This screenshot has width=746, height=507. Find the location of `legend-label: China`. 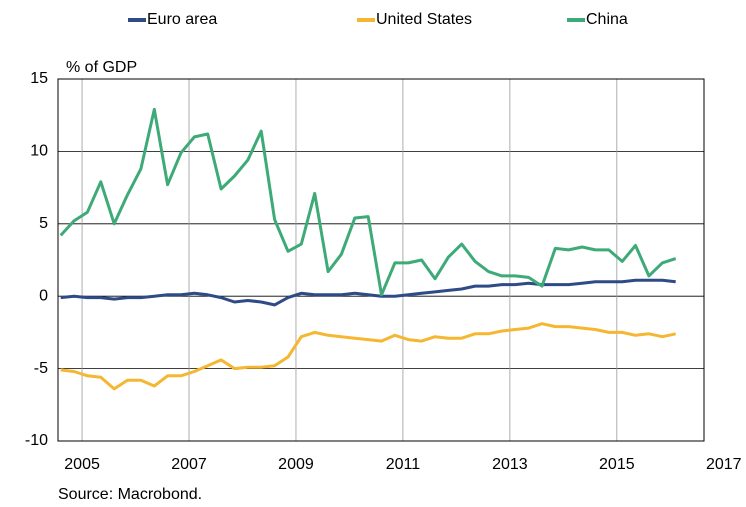

legend-label: China is located at coordinates (607, 19).